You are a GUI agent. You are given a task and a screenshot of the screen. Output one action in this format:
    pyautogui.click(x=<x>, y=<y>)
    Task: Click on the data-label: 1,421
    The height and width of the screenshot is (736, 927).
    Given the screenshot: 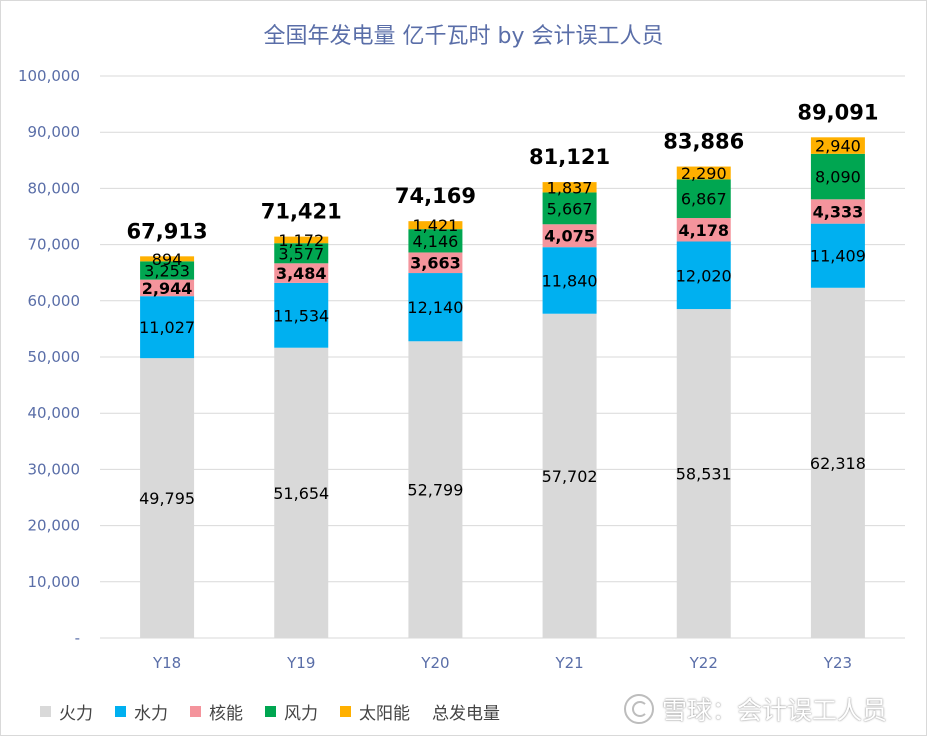 What is the action you would take?
    pyautogui.click(x=436, y=225)
    